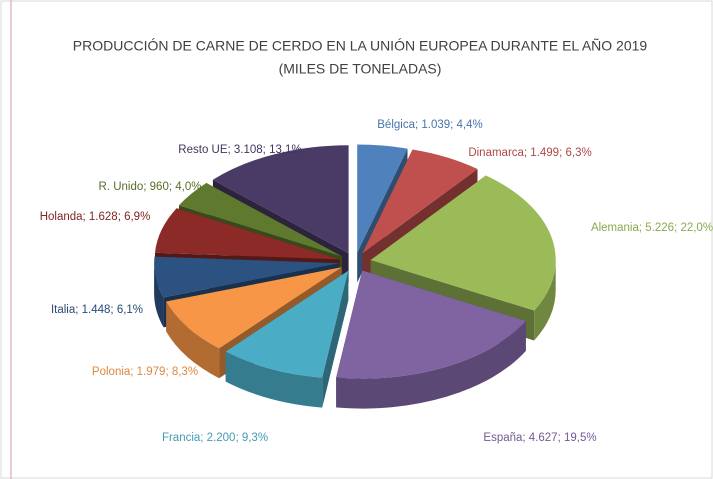 The image size is (713, 479). Describe the element at coordinates (529, 153) in the screenshot. I see `data-label: Dinamarca; 1.499; 6,3%` at that location.